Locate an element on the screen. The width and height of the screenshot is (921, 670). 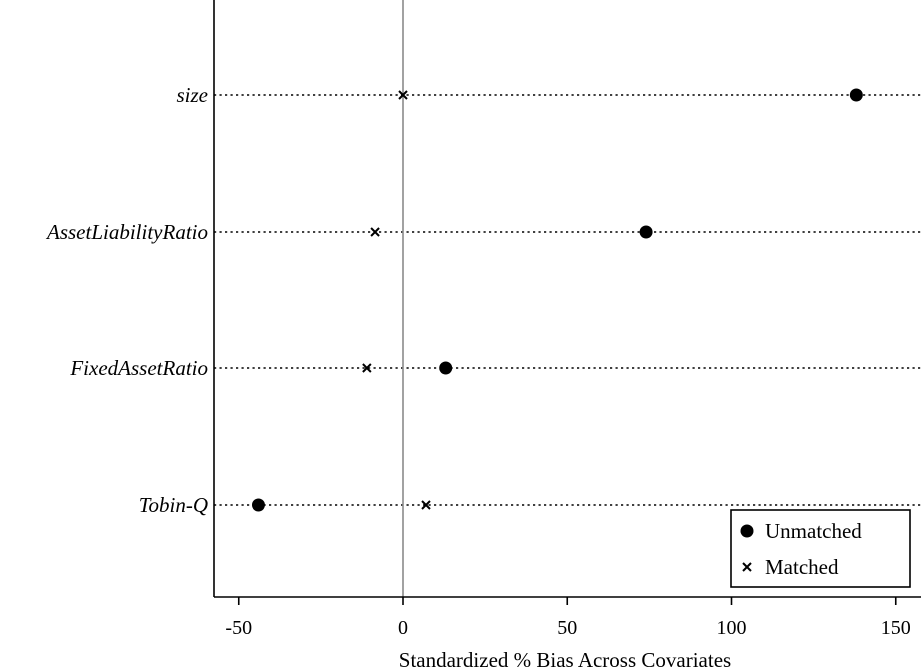
legend-box is located at coordinates (820, 548).